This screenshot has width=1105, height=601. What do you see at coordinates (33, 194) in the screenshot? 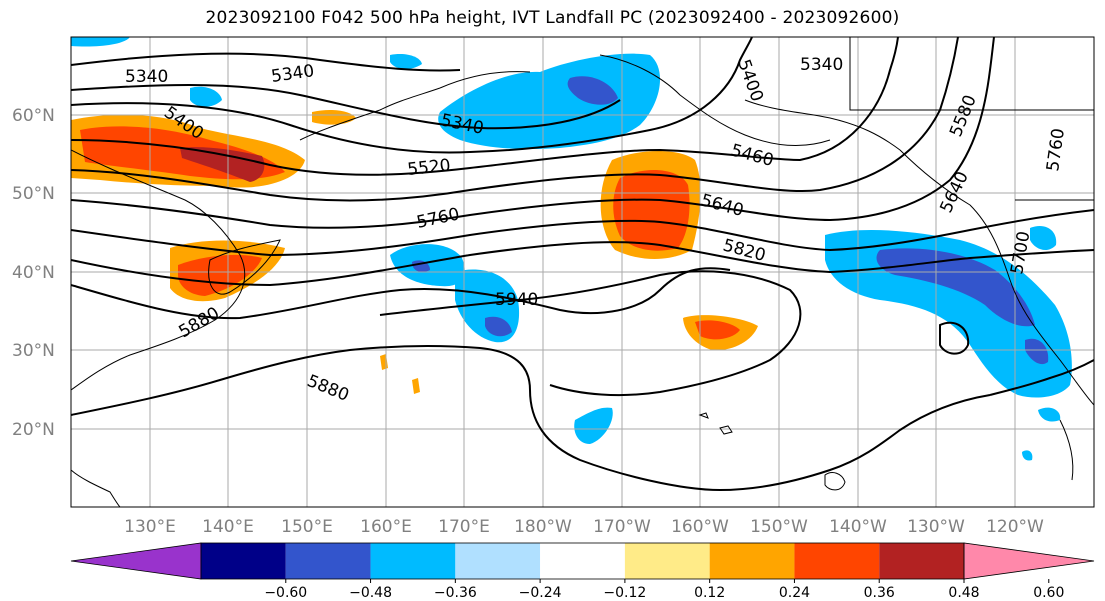
I see `lat-label-50: 50°N` at bounding box center [33, 194].